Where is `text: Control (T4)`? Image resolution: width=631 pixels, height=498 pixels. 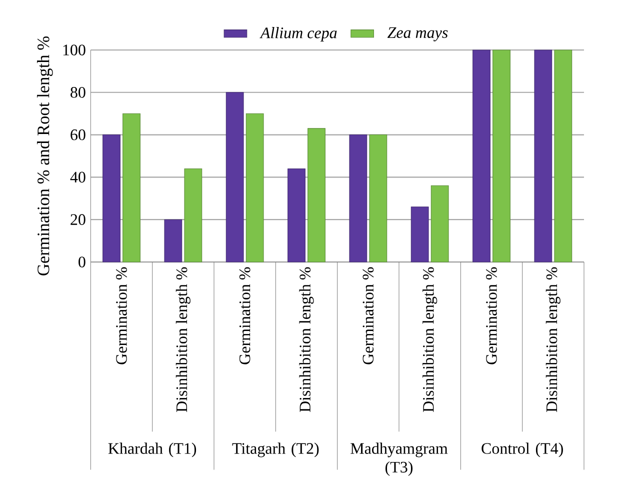
text: Control (T4) is located at coordinates (522, 450).